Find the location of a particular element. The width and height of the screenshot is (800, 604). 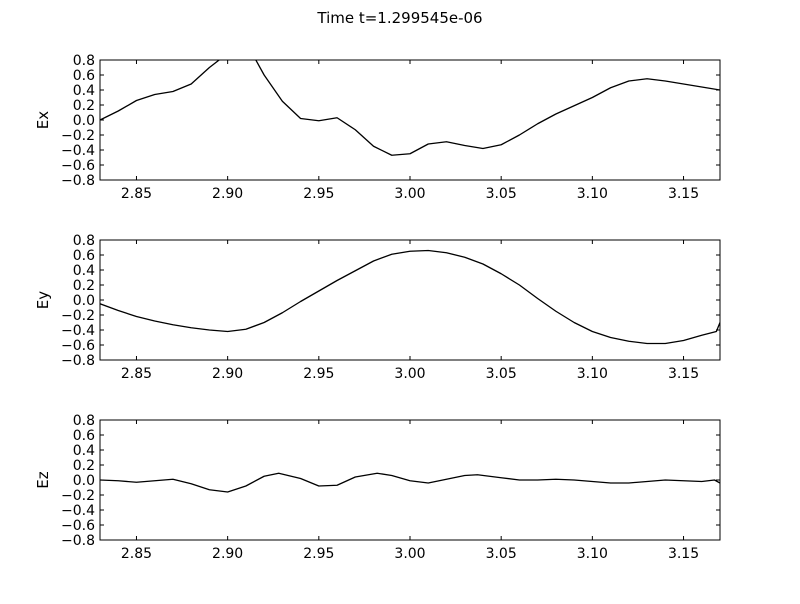

series-line-ez is located at coordinates (410, 482).